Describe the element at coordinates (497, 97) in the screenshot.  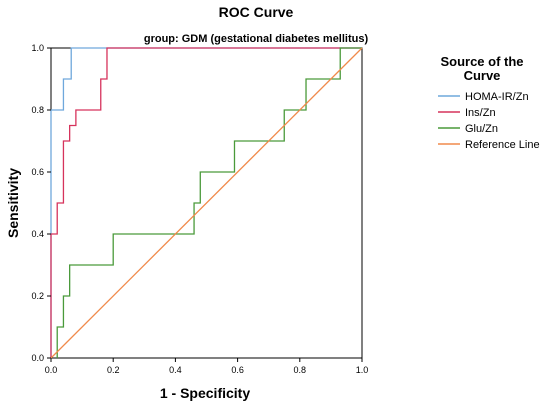
I see `legend-label-homa-ir-zn: HOMA-IR/Zn` at that location.